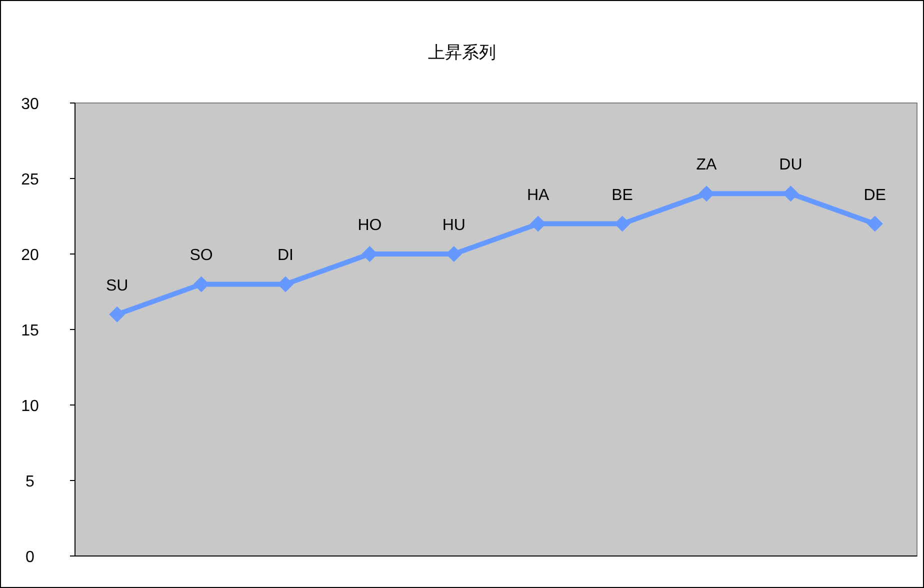 The width and height of the screenshot is (924, 588). Describe the element at coordinates (454, 225) in the screenshot. I see `x-tick-label: HU` at that location.